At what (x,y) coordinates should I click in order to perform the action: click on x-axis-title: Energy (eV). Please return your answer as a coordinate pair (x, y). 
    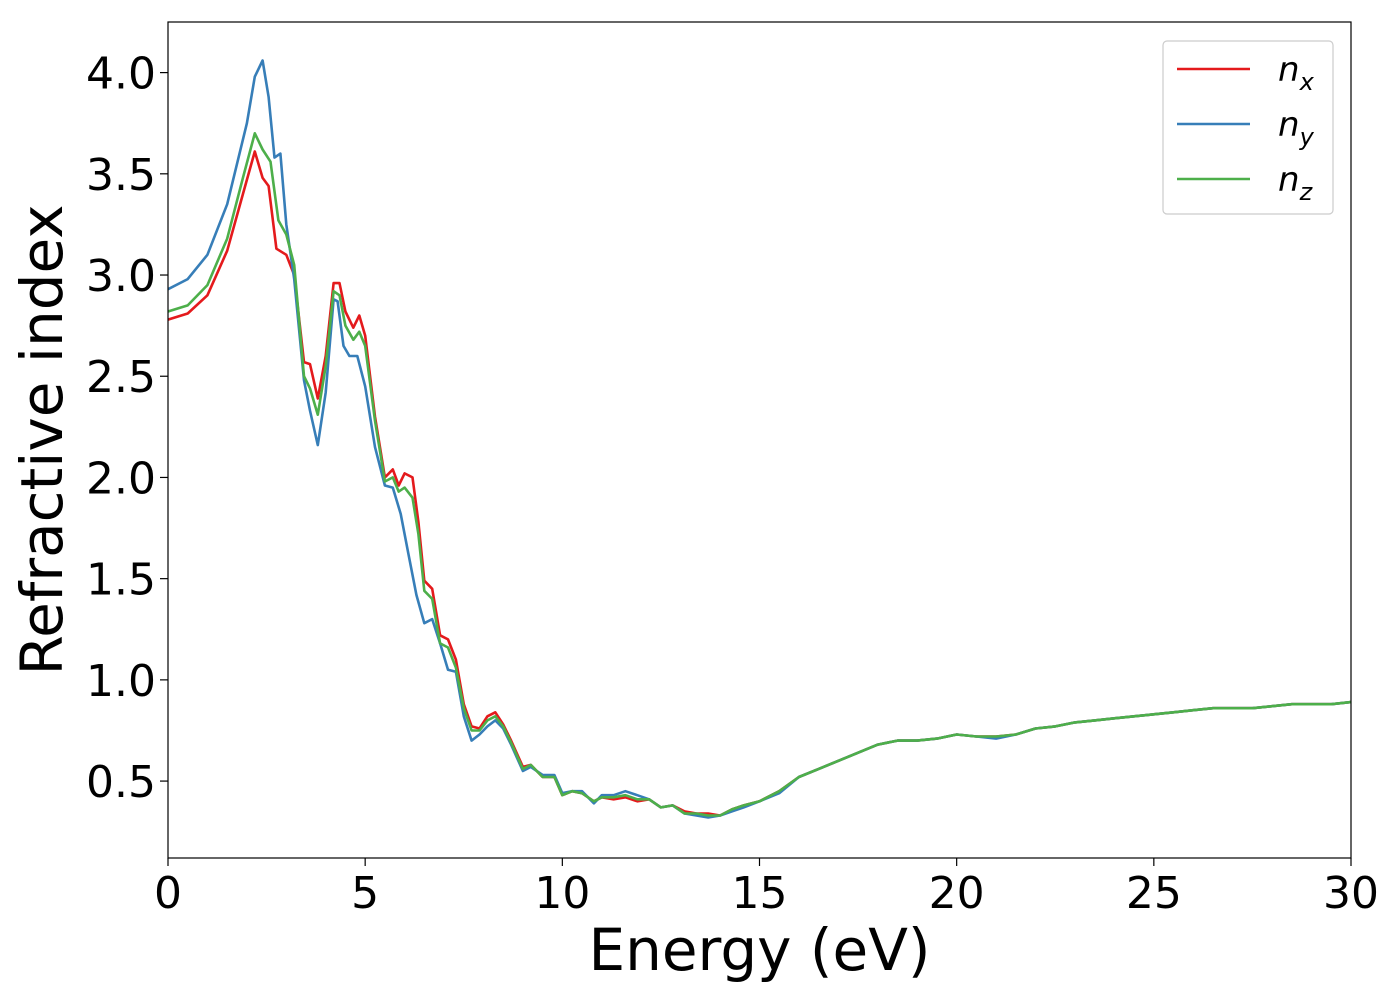
    Looking at the image, I should click on (759, 950).